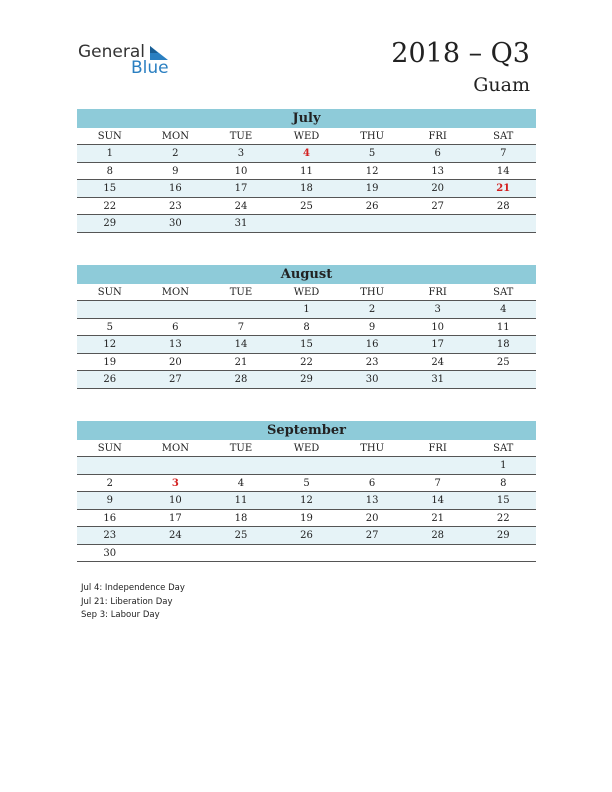 The image size is (612, 792). Describe the element at coordinates (306, 118) in the screenshot. I see `month-name: July` at that location.